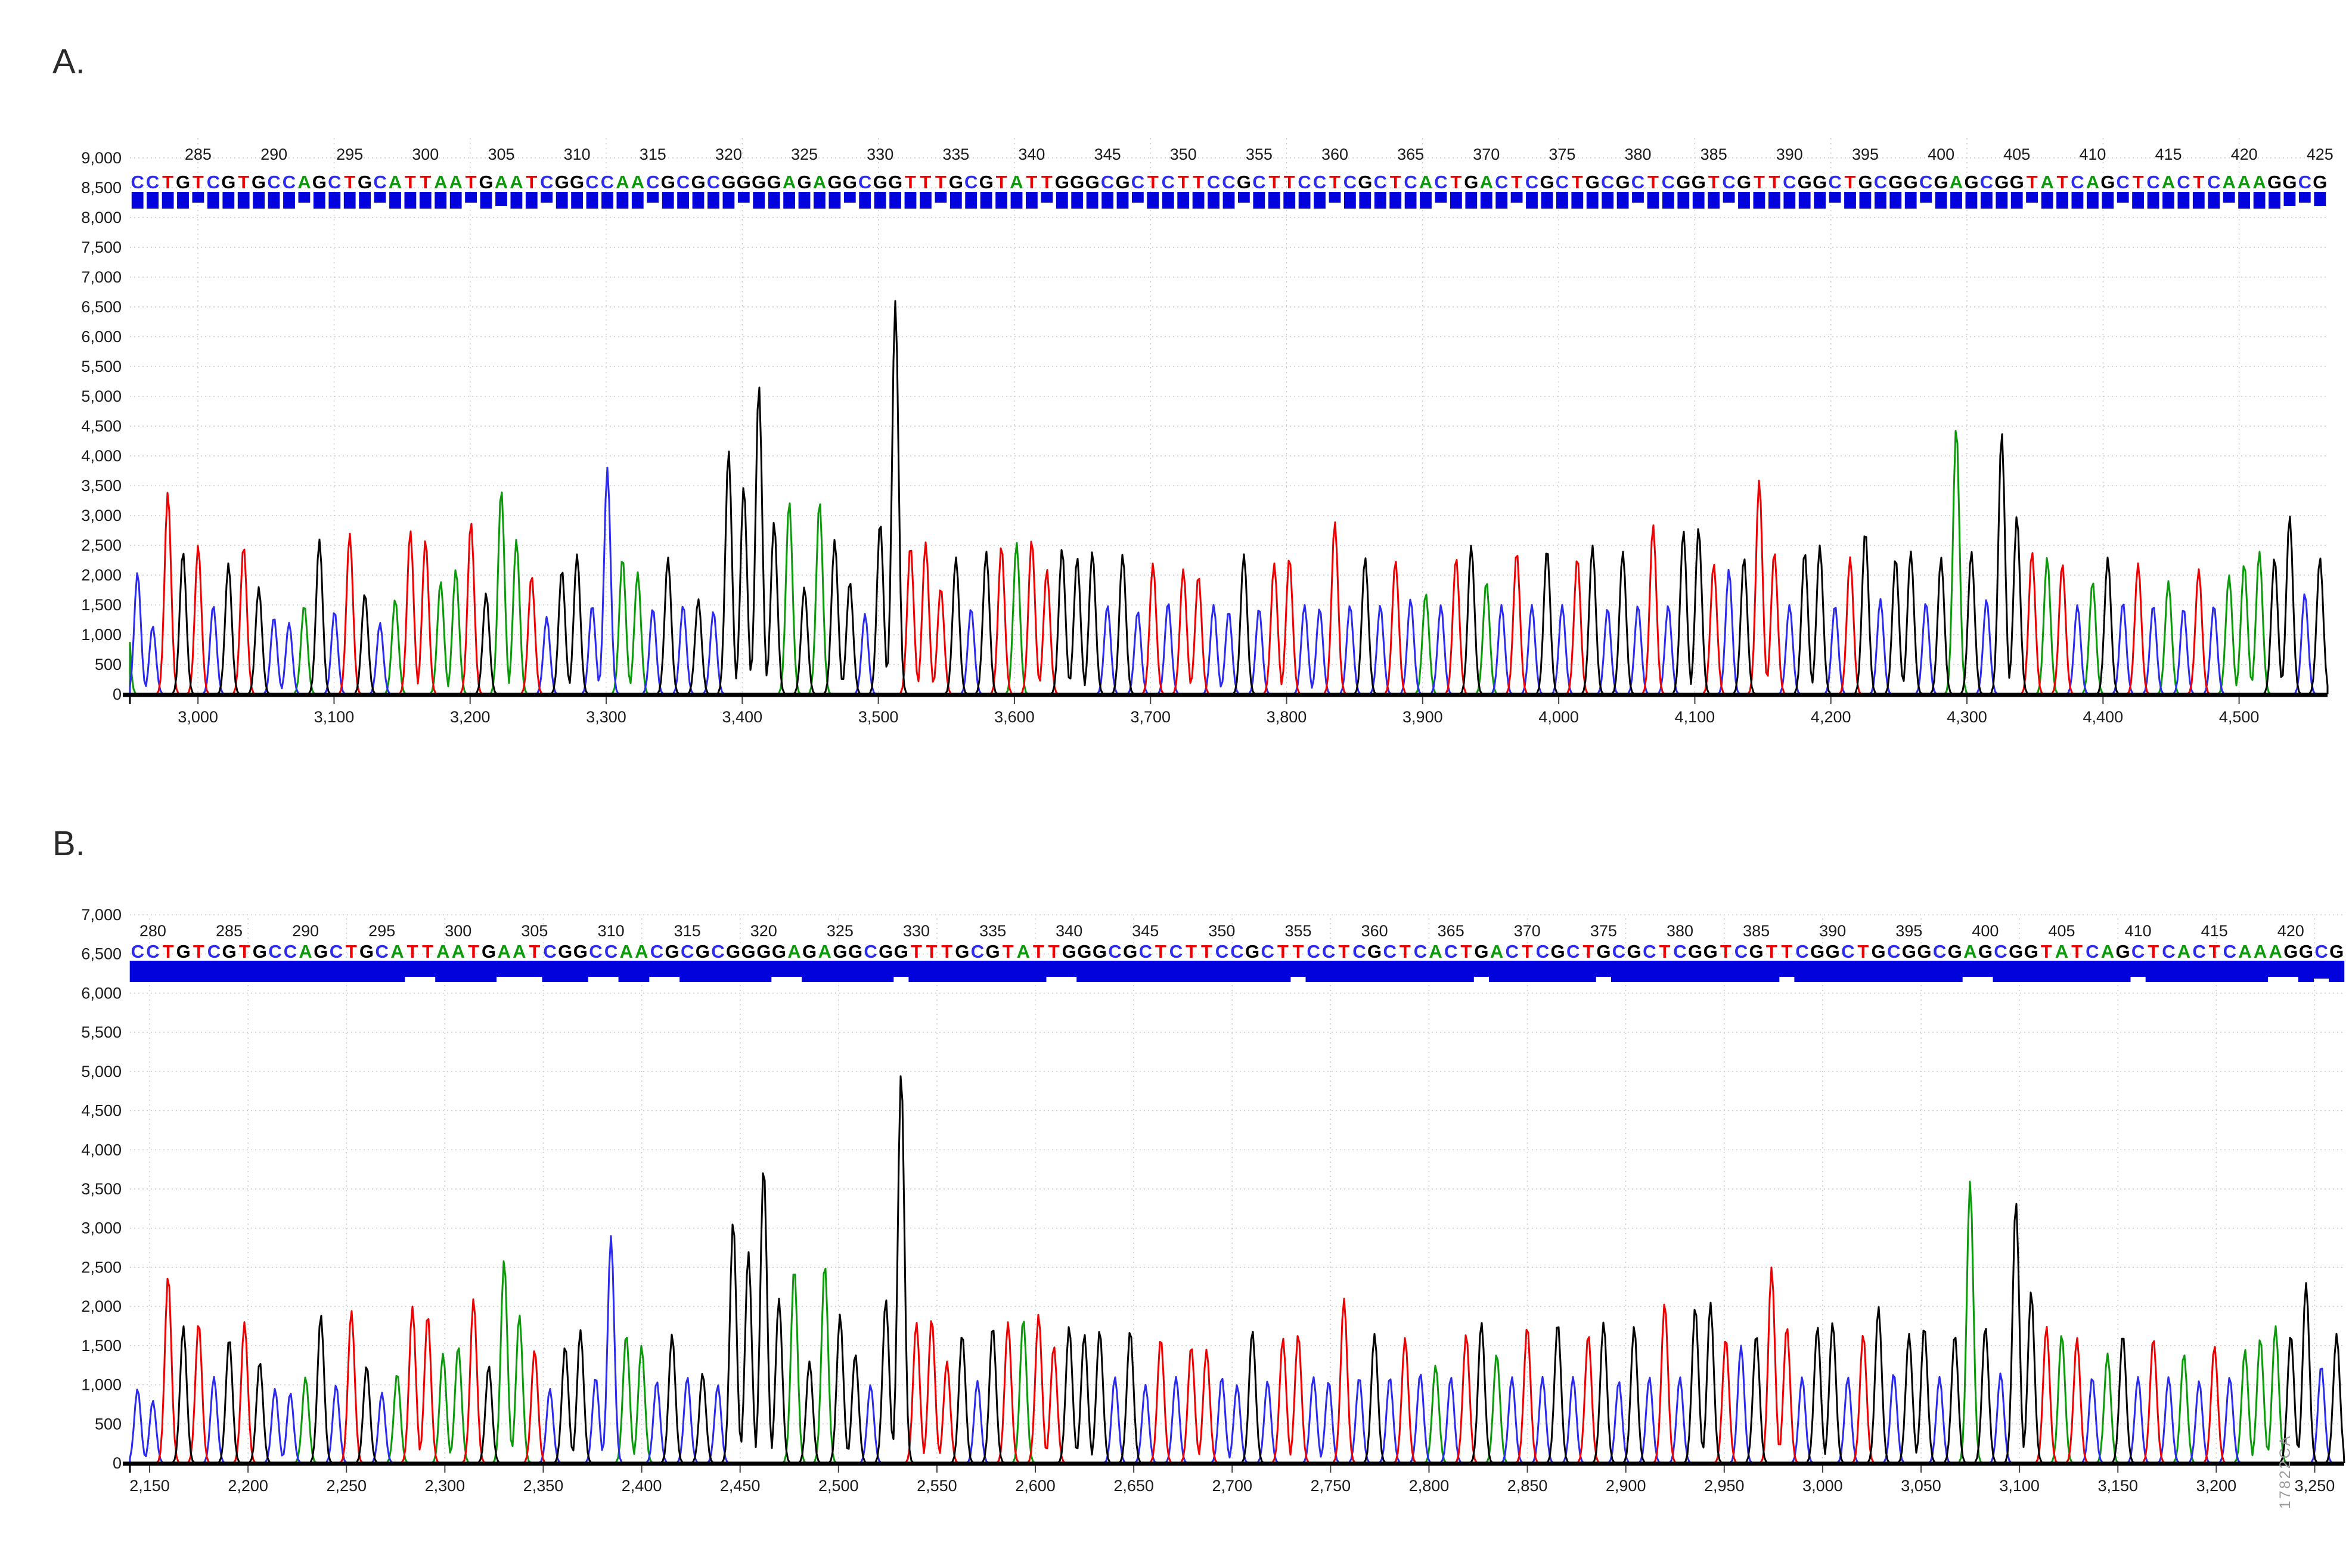 The image size is (2349, 1568). I want to click on position-number: 300, so click(458, 931).